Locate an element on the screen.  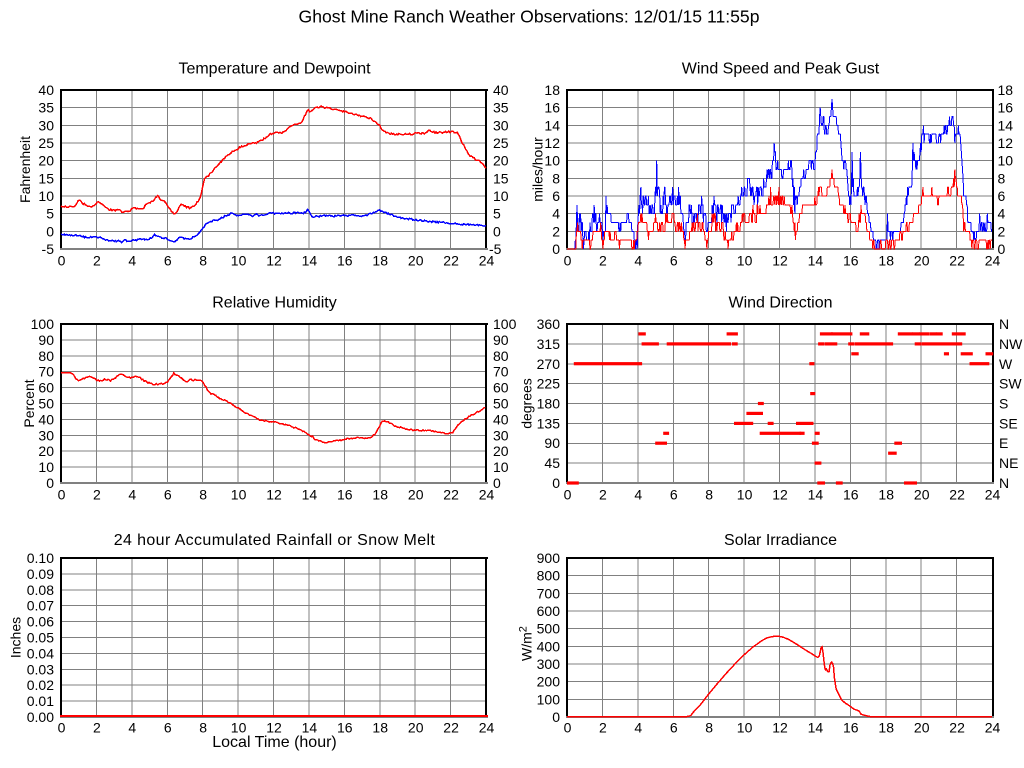
svg-text: Wind Direction is located at coordinates (780, 303).